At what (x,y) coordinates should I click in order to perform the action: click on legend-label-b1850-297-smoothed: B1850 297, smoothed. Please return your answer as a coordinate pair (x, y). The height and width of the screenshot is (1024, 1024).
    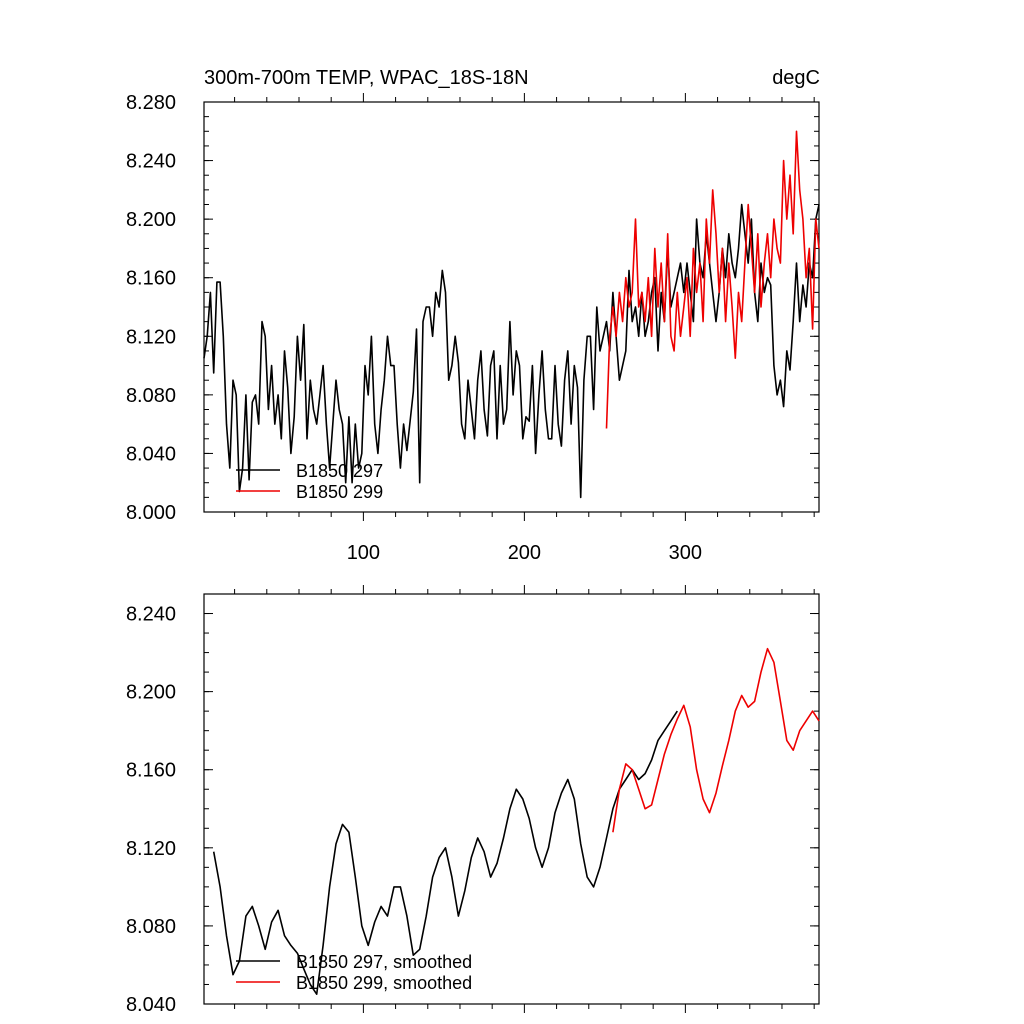
    Looking at the image, I should click on (384, 962).